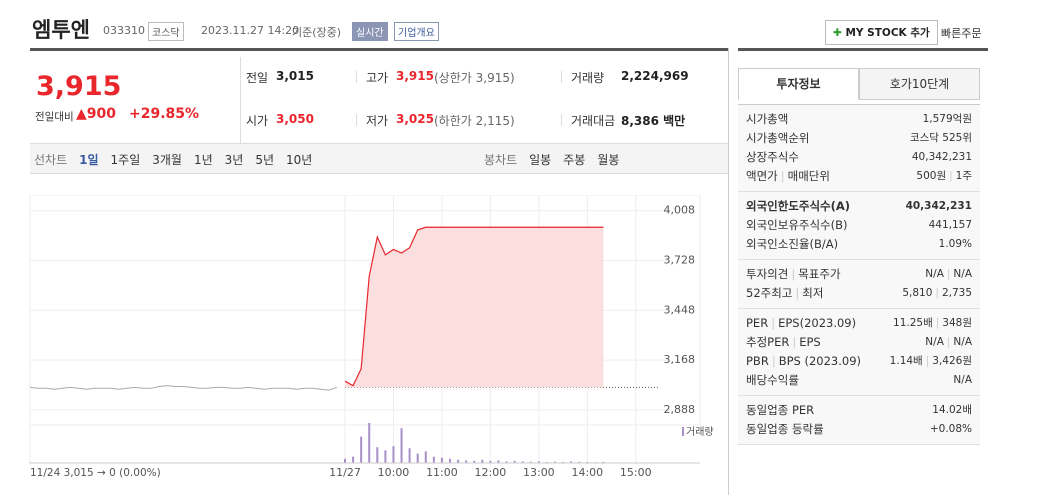 The width and height of the screenshot is (1038, 495). Describe the element at coordinates (166, 31) in the screenshot. I see `market: 코스닥` at that location.